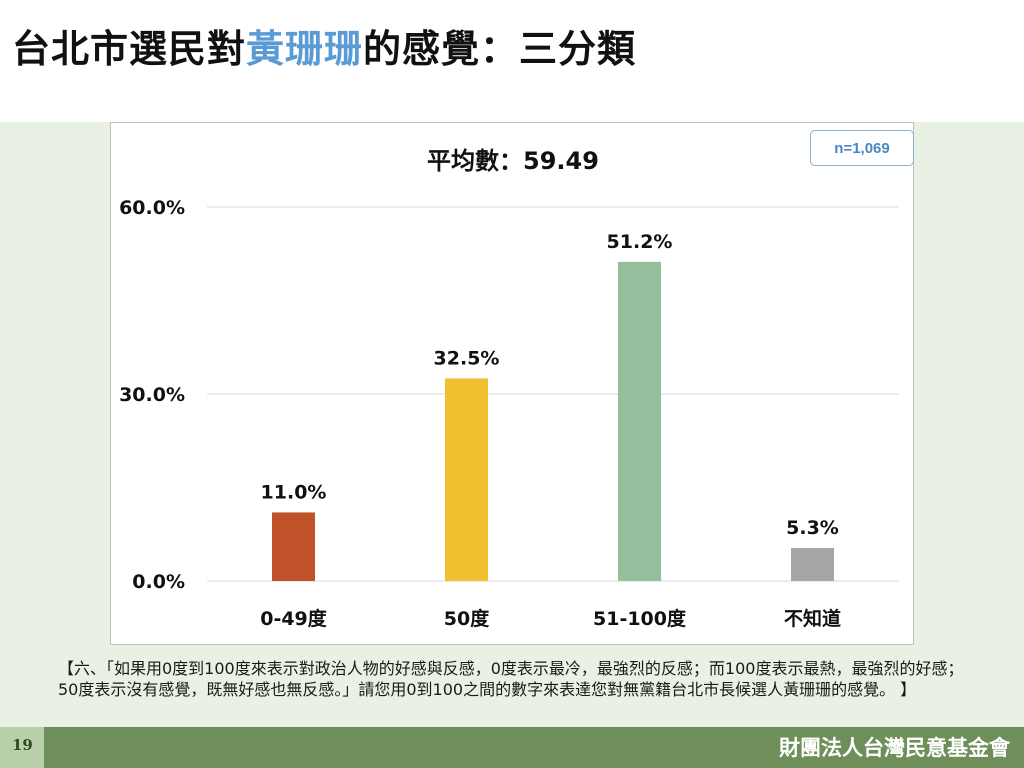 The image size is (1024, 768). Describe the element at coordinates (640, 242) in the screenshot. I see `data-label: 51.2%` at that location.